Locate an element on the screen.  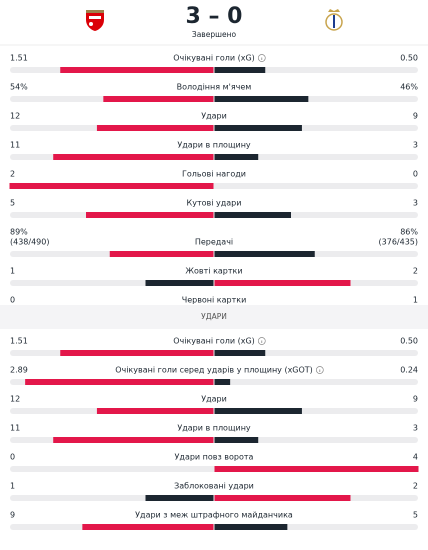
home-logo is located at coordinates (95, 20).